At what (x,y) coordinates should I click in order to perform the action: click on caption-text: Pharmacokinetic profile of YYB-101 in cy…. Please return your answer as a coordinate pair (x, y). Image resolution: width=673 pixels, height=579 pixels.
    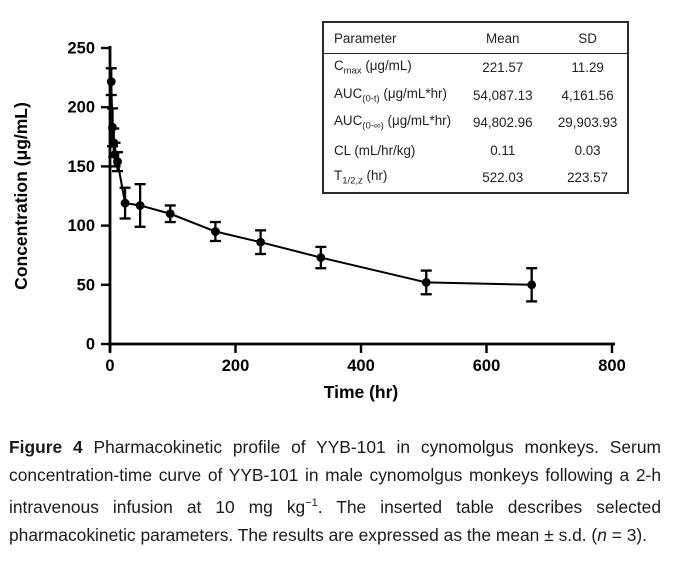
    Looking at the image, I should click on (335, 477).